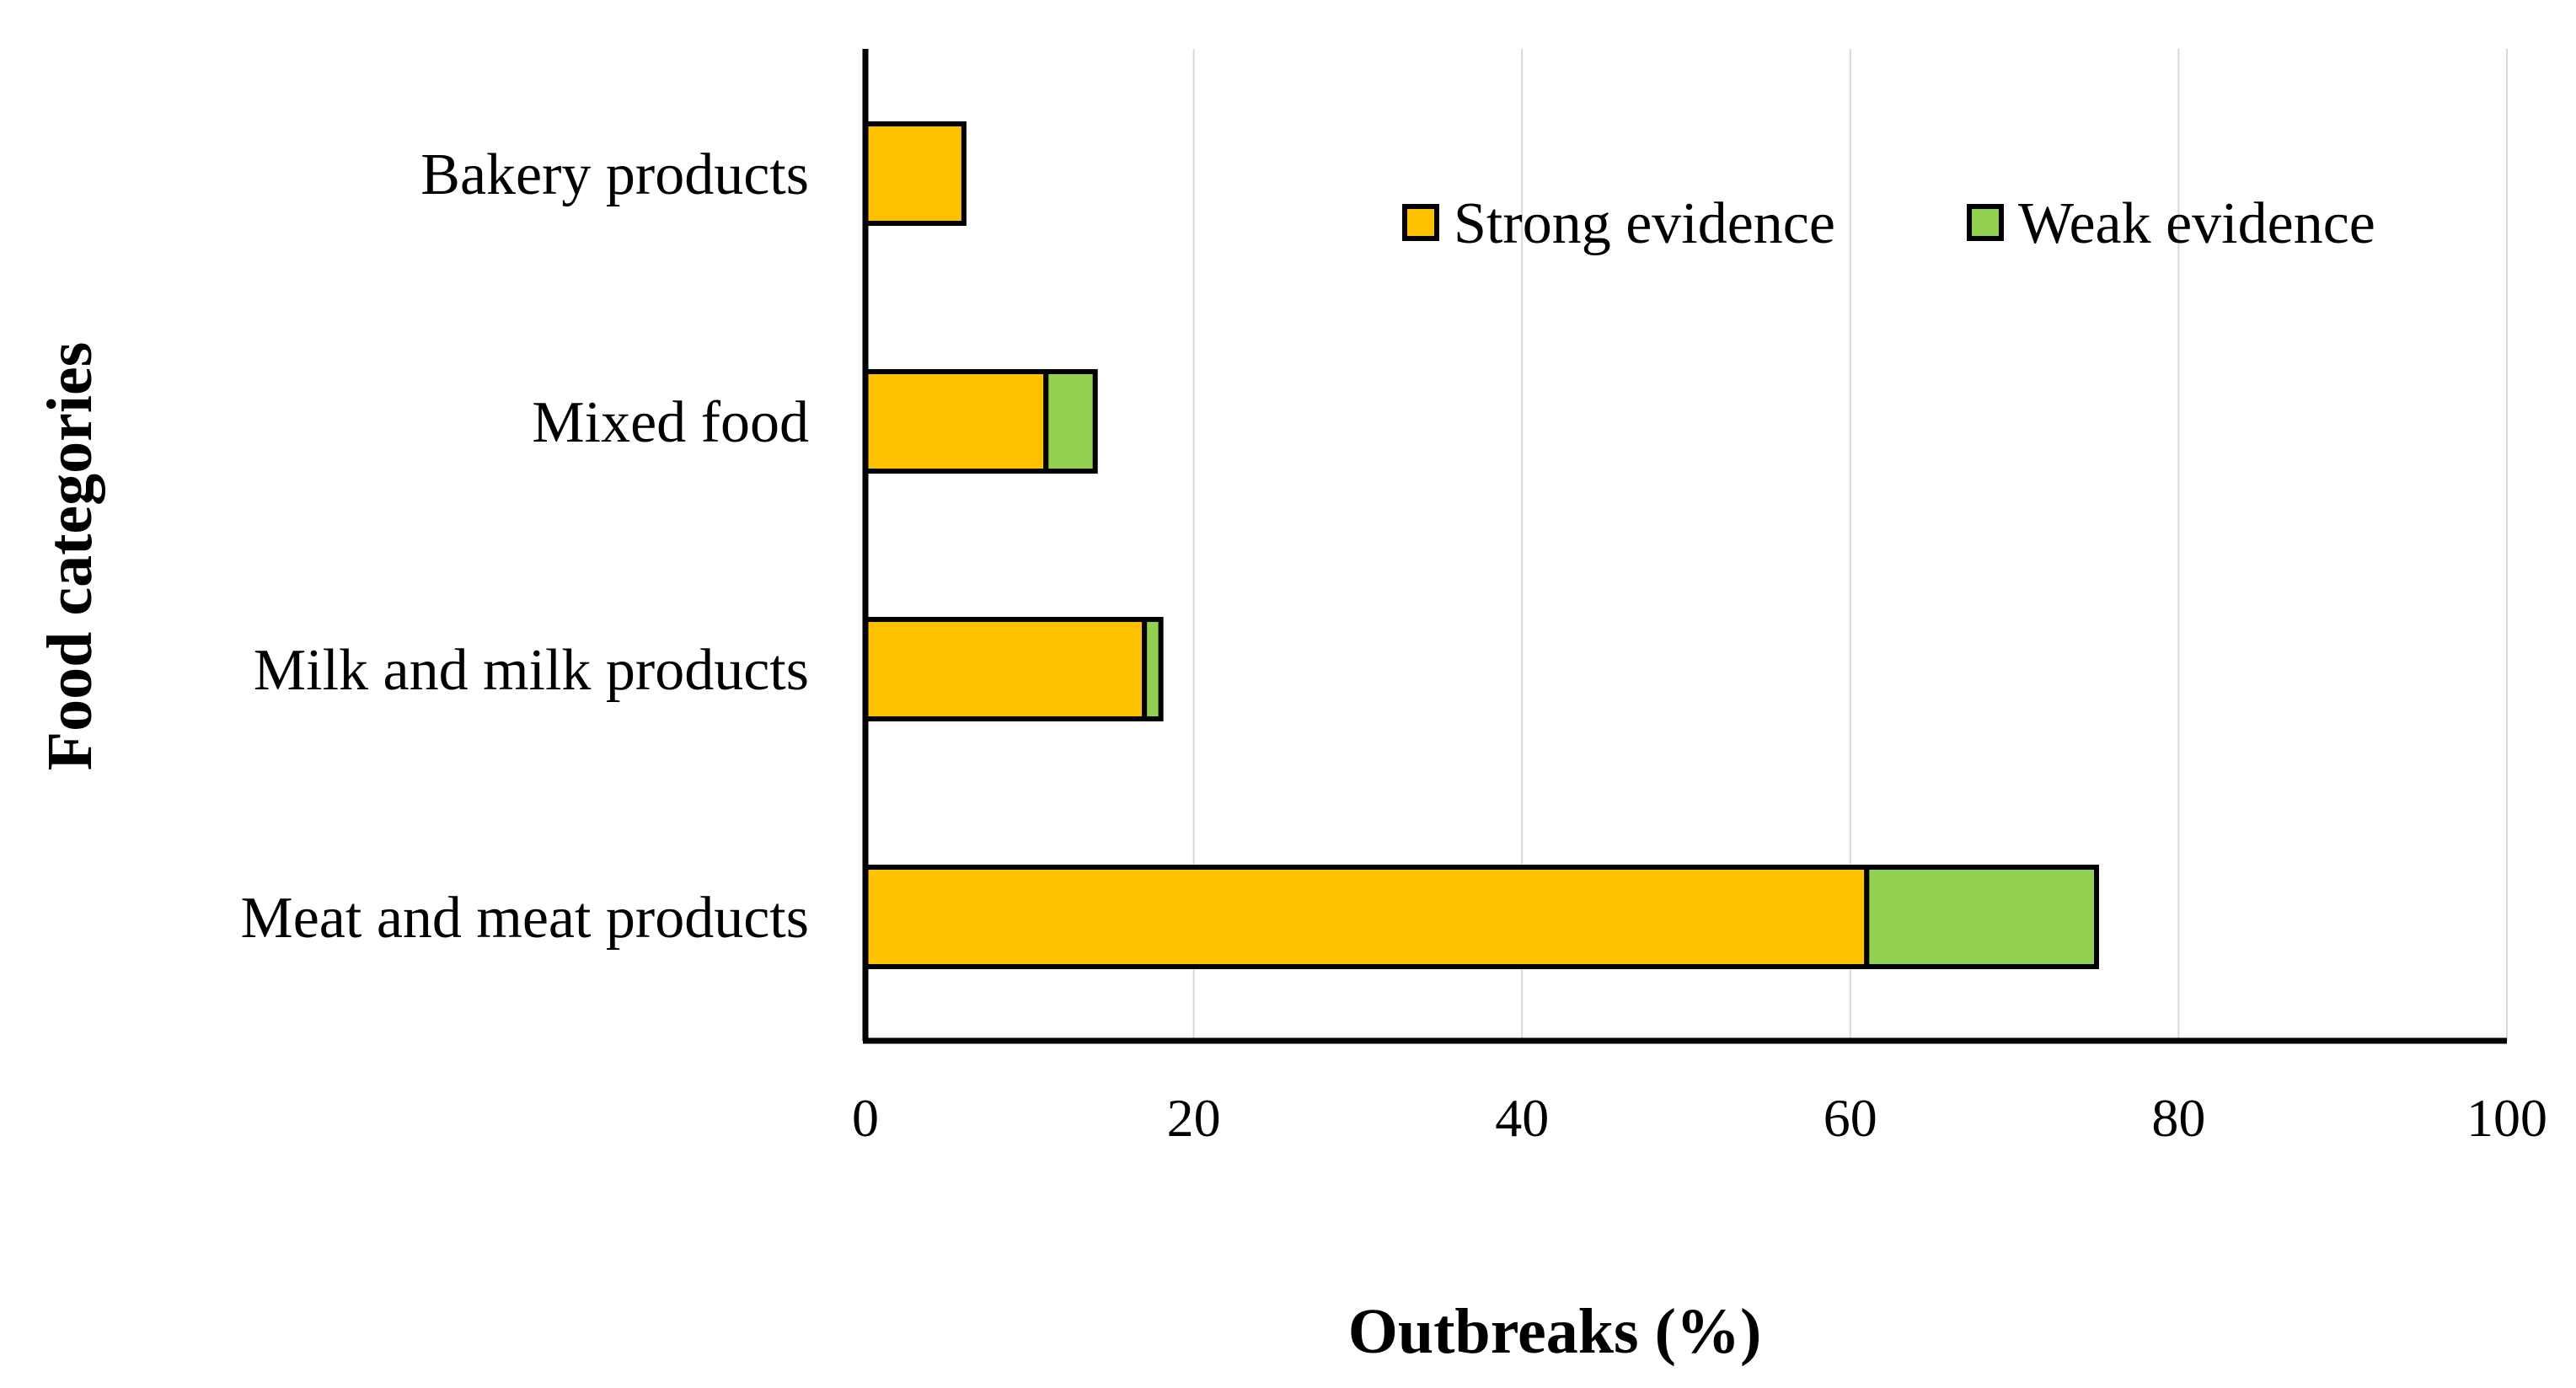 This screenshot has width=2576, height=1388. What do you see at coordinates (1555, 1331) in the screenshot?
I see `x-axis-title: Outbreaks (%)` at bounding box center [1555, 1331].